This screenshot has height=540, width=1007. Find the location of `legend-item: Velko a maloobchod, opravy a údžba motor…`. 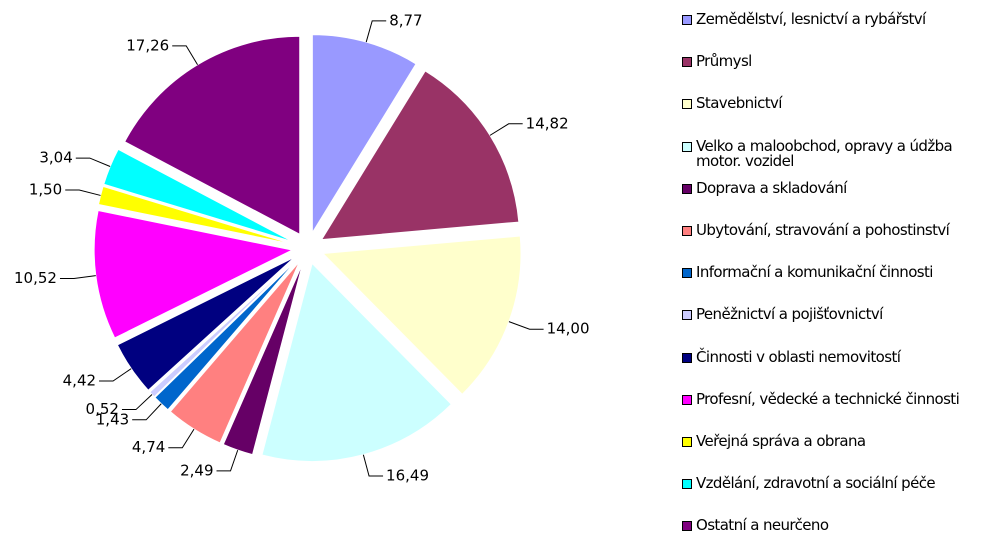

legend-item: Velko a maloobchod, opravy a údžba motor… is located at coordinates (841, 153).